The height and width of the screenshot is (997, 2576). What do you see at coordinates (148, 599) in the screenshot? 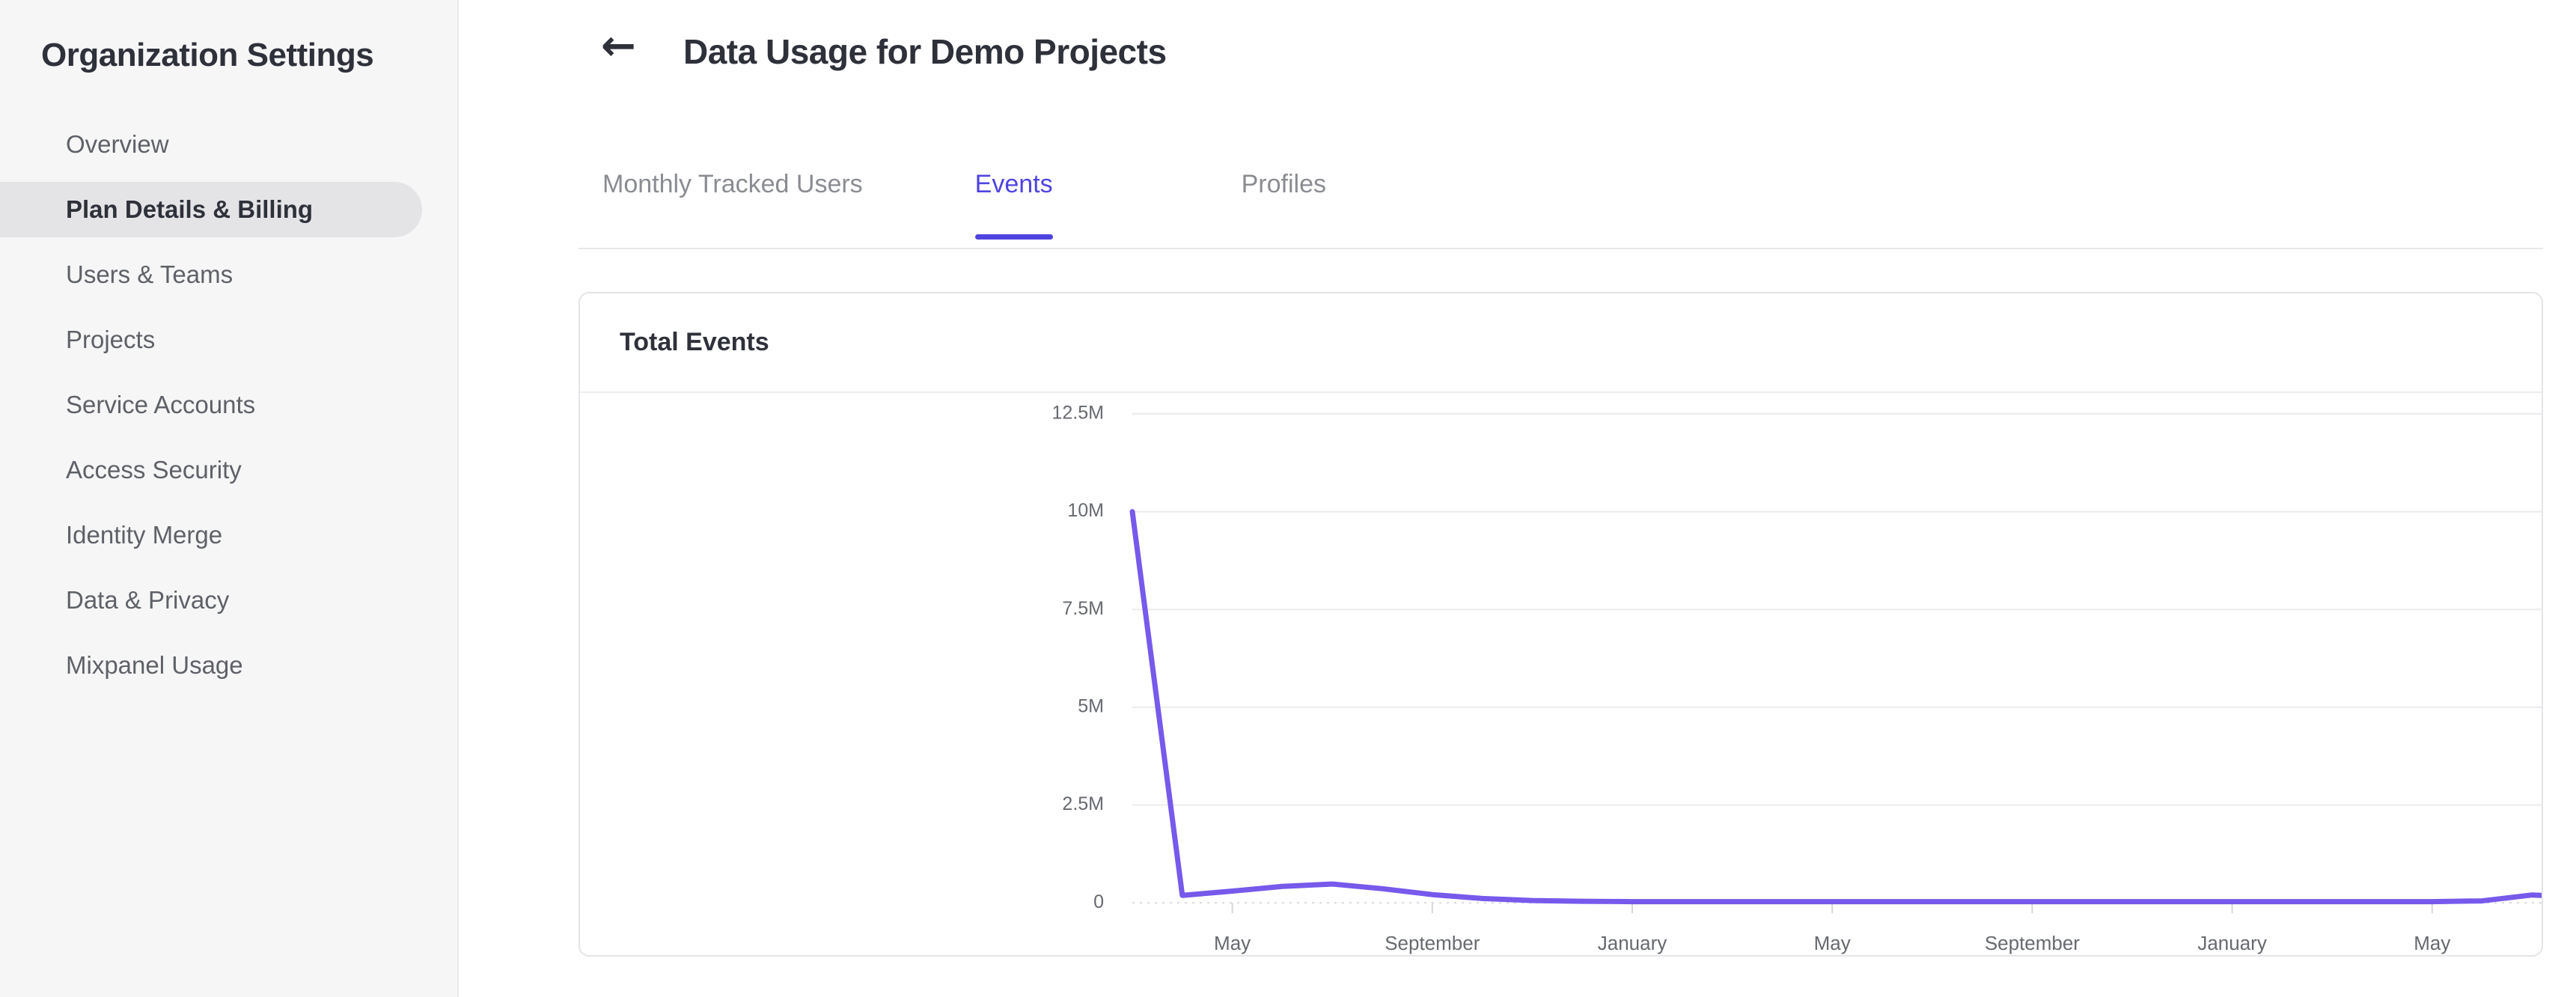
I see `sidebar-item-label: Data & Privacy` at bounding box center [148, 599].